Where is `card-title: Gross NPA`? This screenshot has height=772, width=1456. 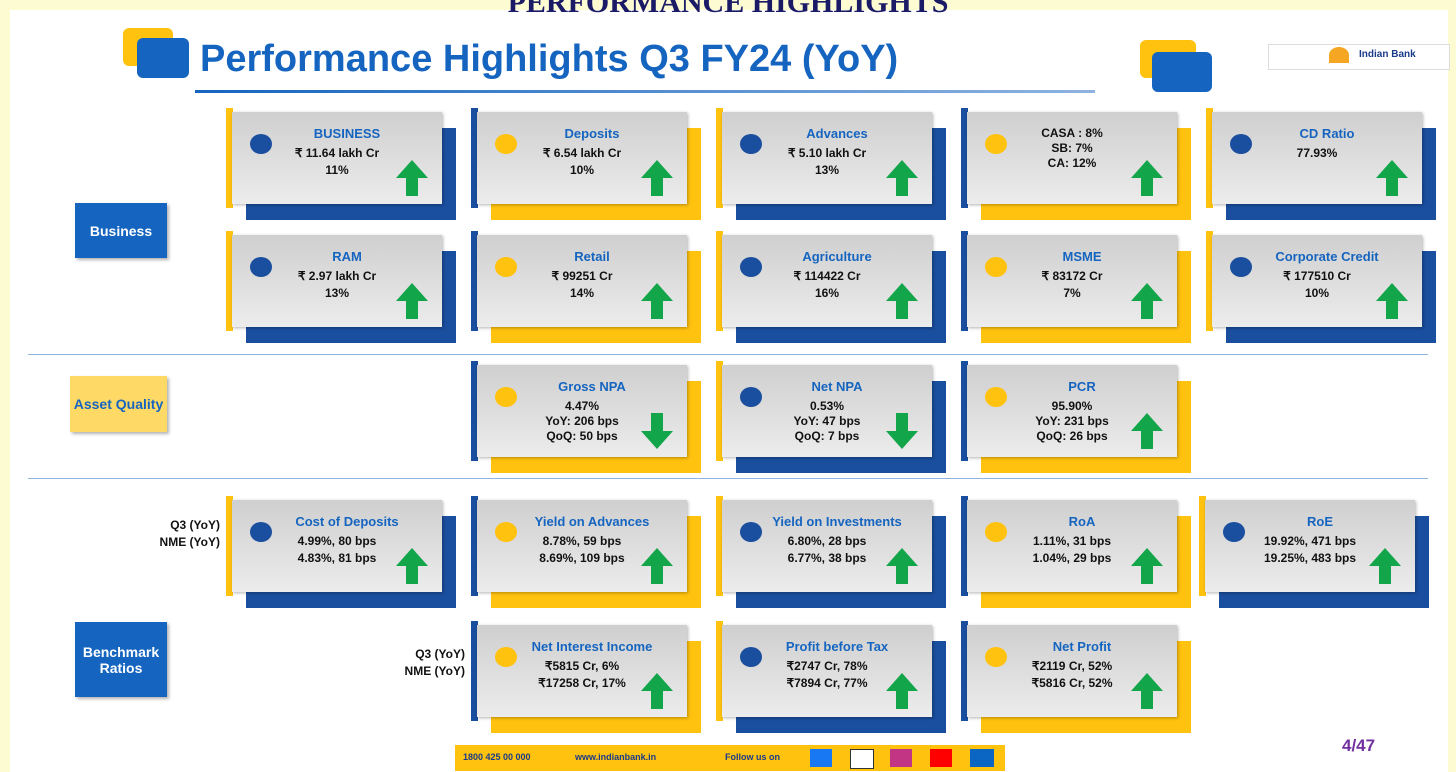 card-title: Gross NPA is located at coordinates (592, 386).